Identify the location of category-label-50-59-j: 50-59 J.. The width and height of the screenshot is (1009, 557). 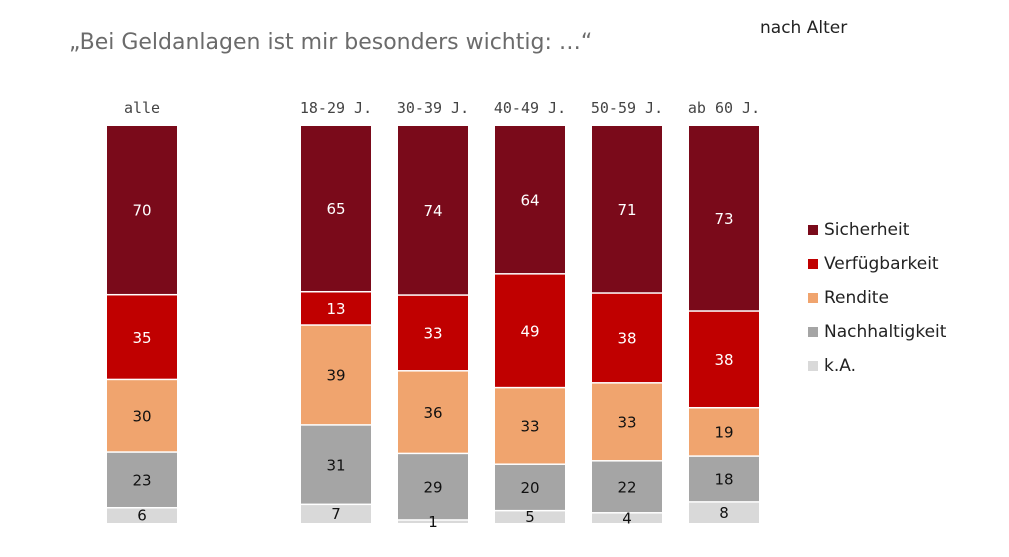
(627, 108).